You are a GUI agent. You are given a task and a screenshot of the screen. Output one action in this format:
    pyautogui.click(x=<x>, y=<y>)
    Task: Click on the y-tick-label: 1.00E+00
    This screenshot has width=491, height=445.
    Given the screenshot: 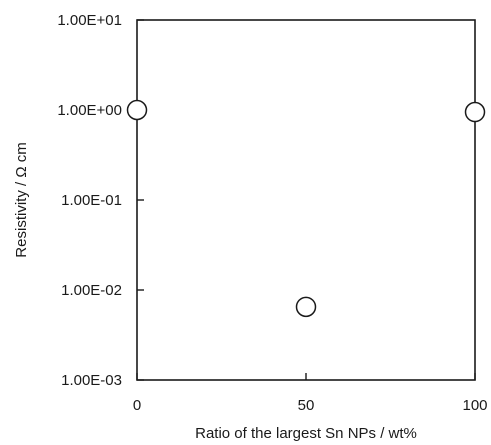 What is the action you would take?
    pyautogui.click(x=89, y=110)
    